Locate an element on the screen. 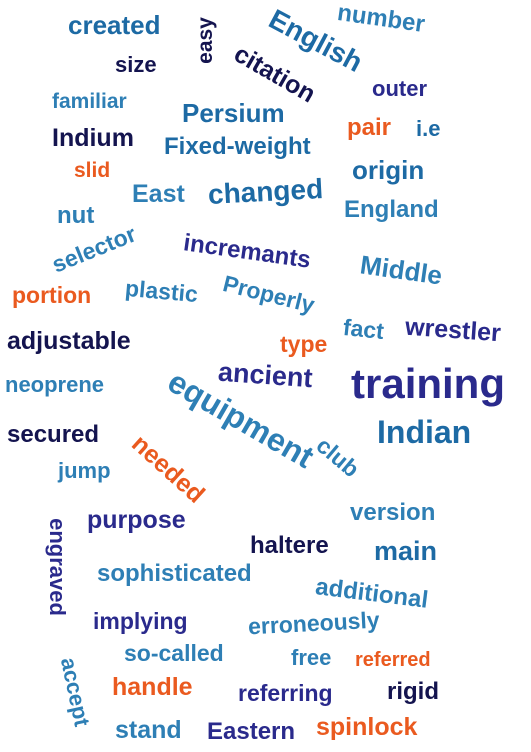 The width and height of the screenshot is (531, 752). word-fixed-weight: Fixed-weight is located at coordinates (237, 146).